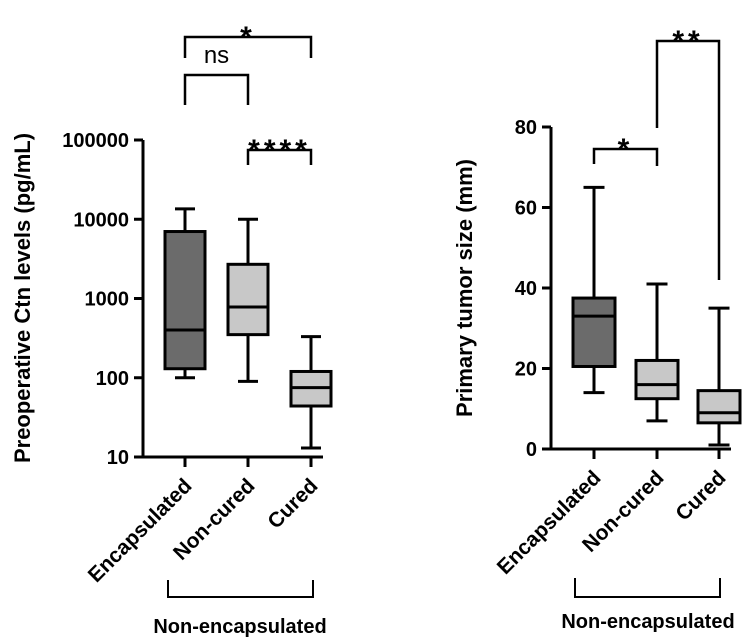 The width and height of the screenshot is (755, 639). Describe the element at coordinates (526, 370) in the screenshot. I see `y-tick-label: 20` at that location.